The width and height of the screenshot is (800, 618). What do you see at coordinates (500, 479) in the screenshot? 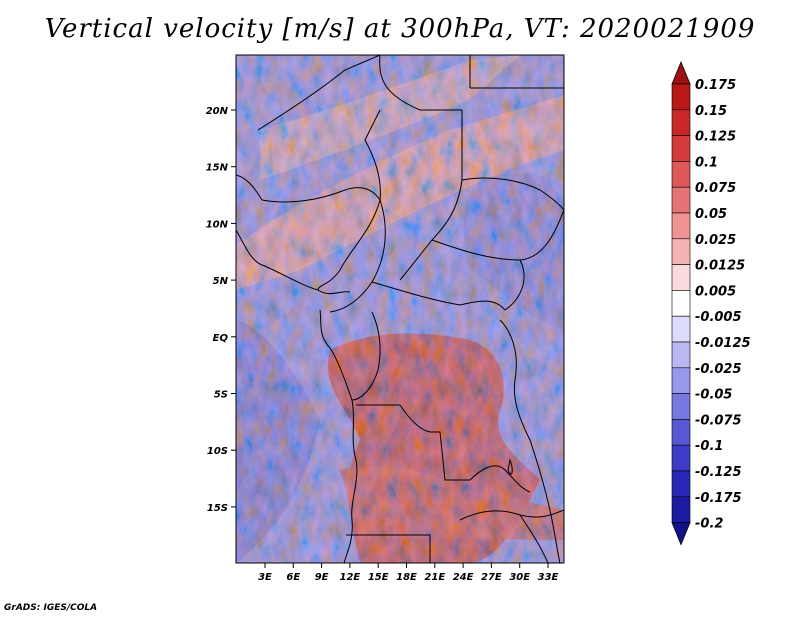
I see `border-drc-zambia` at bounding box center [500, 479].